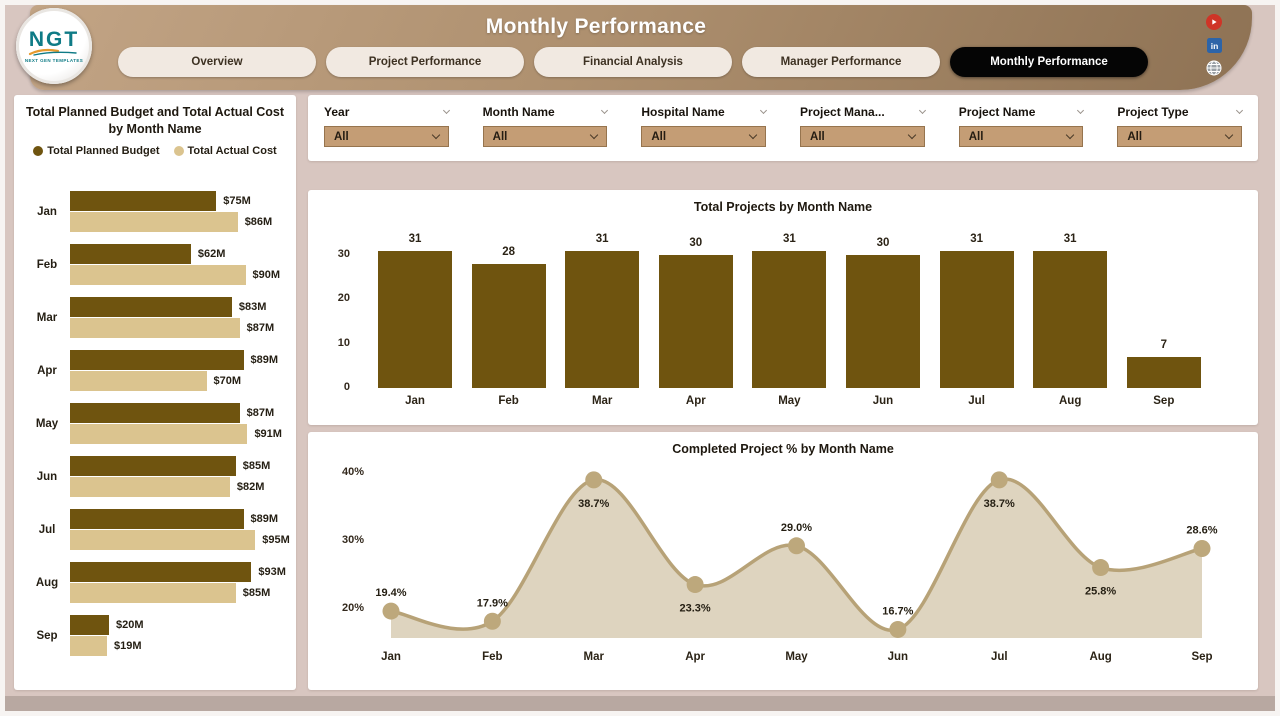 The height and width of the screenshot is (716, 1280). I want to click on column-bar-jan, so click(415, 319).